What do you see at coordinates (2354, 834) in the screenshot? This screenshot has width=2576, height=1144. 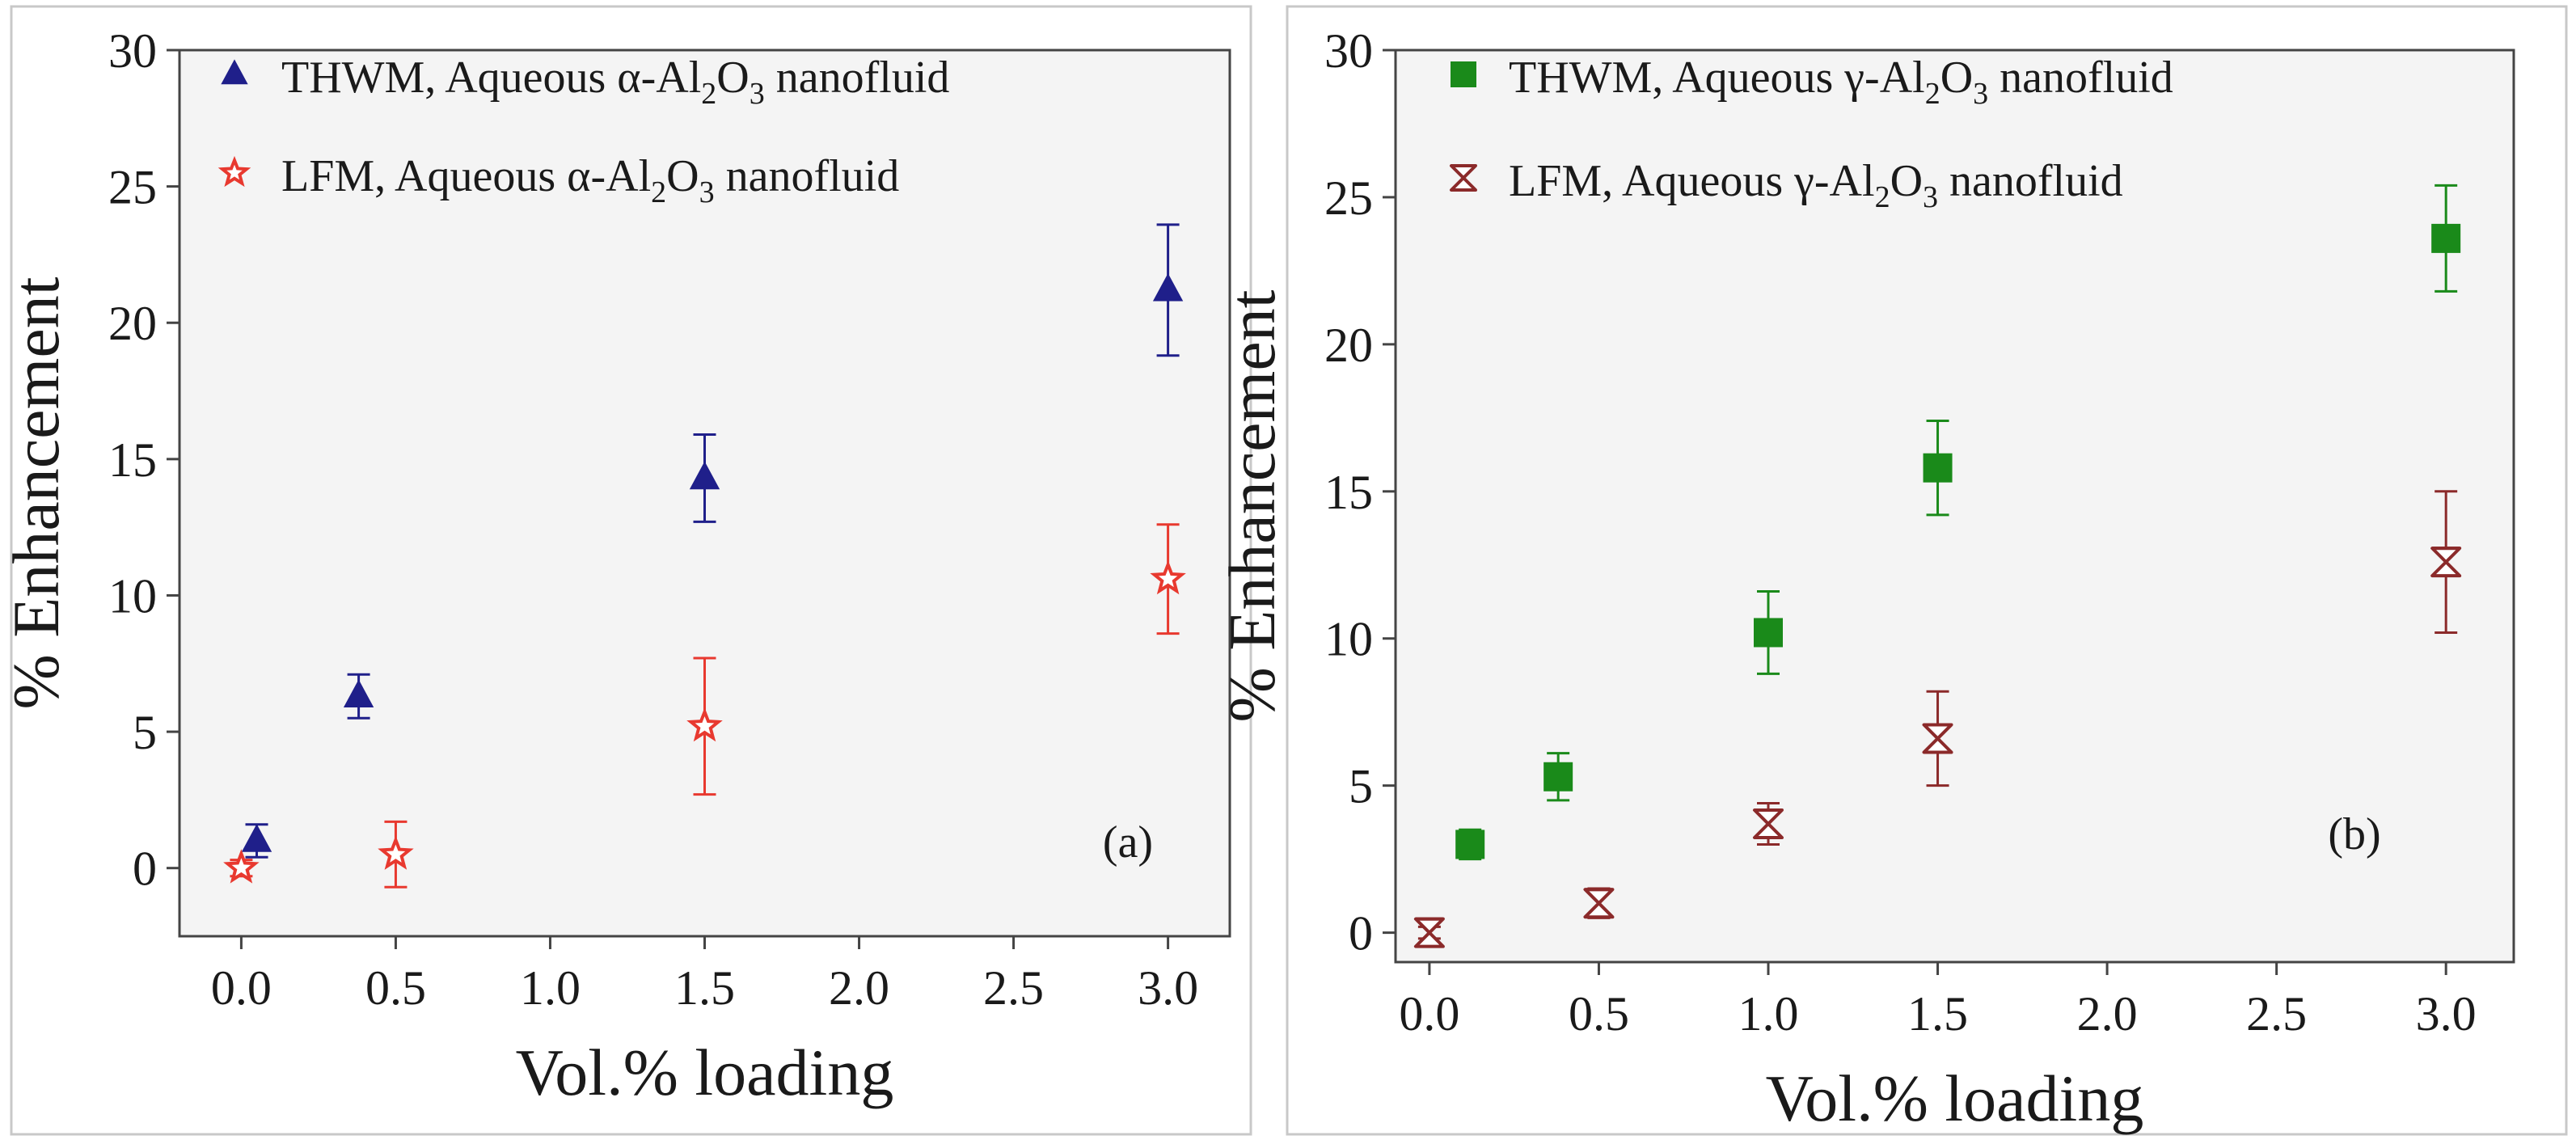 I see `panel-tag: (b)` at bounding box center [2354, 834].